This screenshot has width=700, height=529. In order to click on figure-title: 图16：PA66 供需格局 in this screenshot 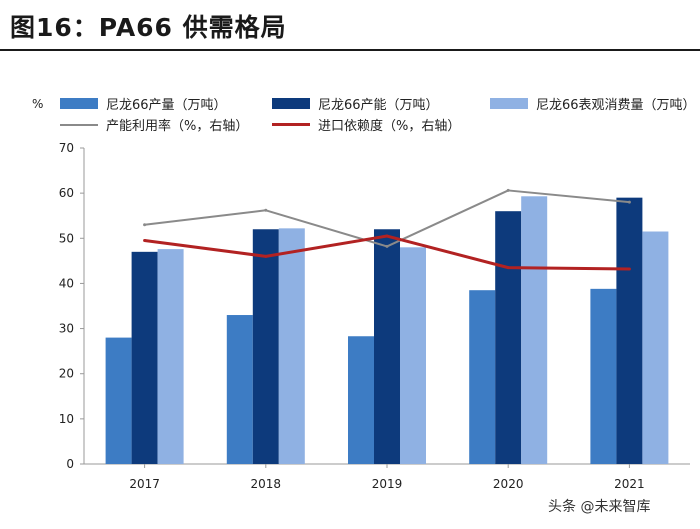, I will do `click(148, 27)`.